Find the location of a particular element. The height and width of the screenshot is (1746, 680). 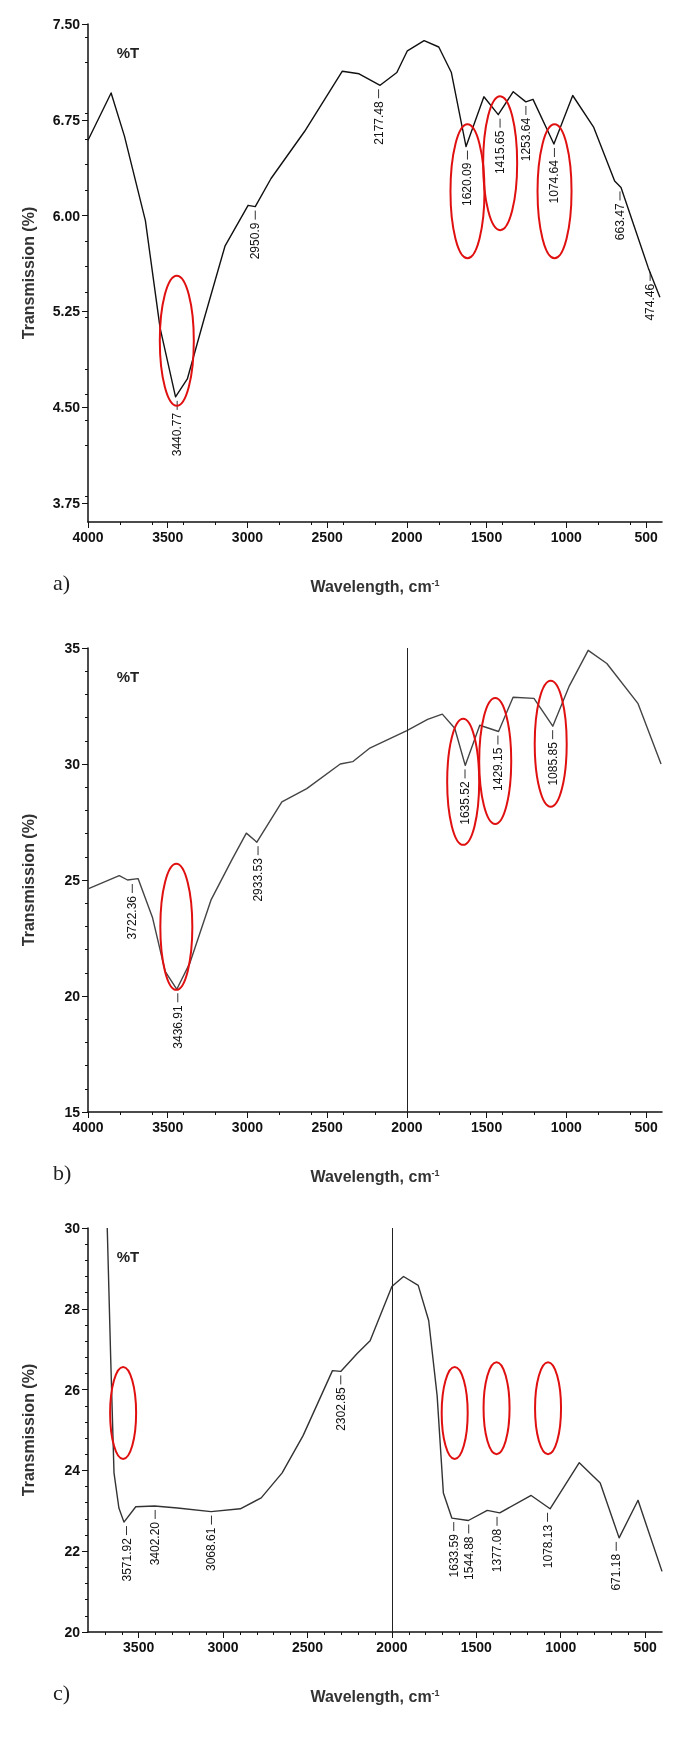

annotation: 1635.52 is located at coordinates (465, 803).